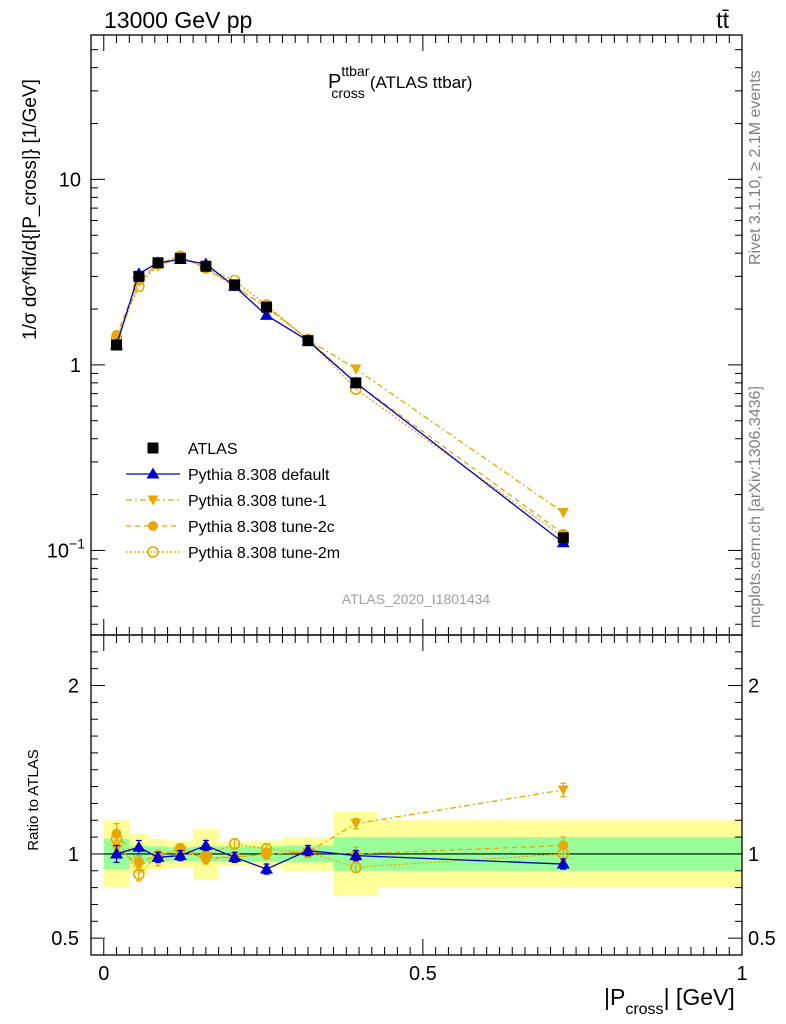 This screenshot has width=786, height=1024. What do you see at coordinates (755, 507) in the screenshot?
I see `mcplots-reference-label: mcplots.cern.ch [arXiv:1306.3436]` at bounding box center [755, 507].